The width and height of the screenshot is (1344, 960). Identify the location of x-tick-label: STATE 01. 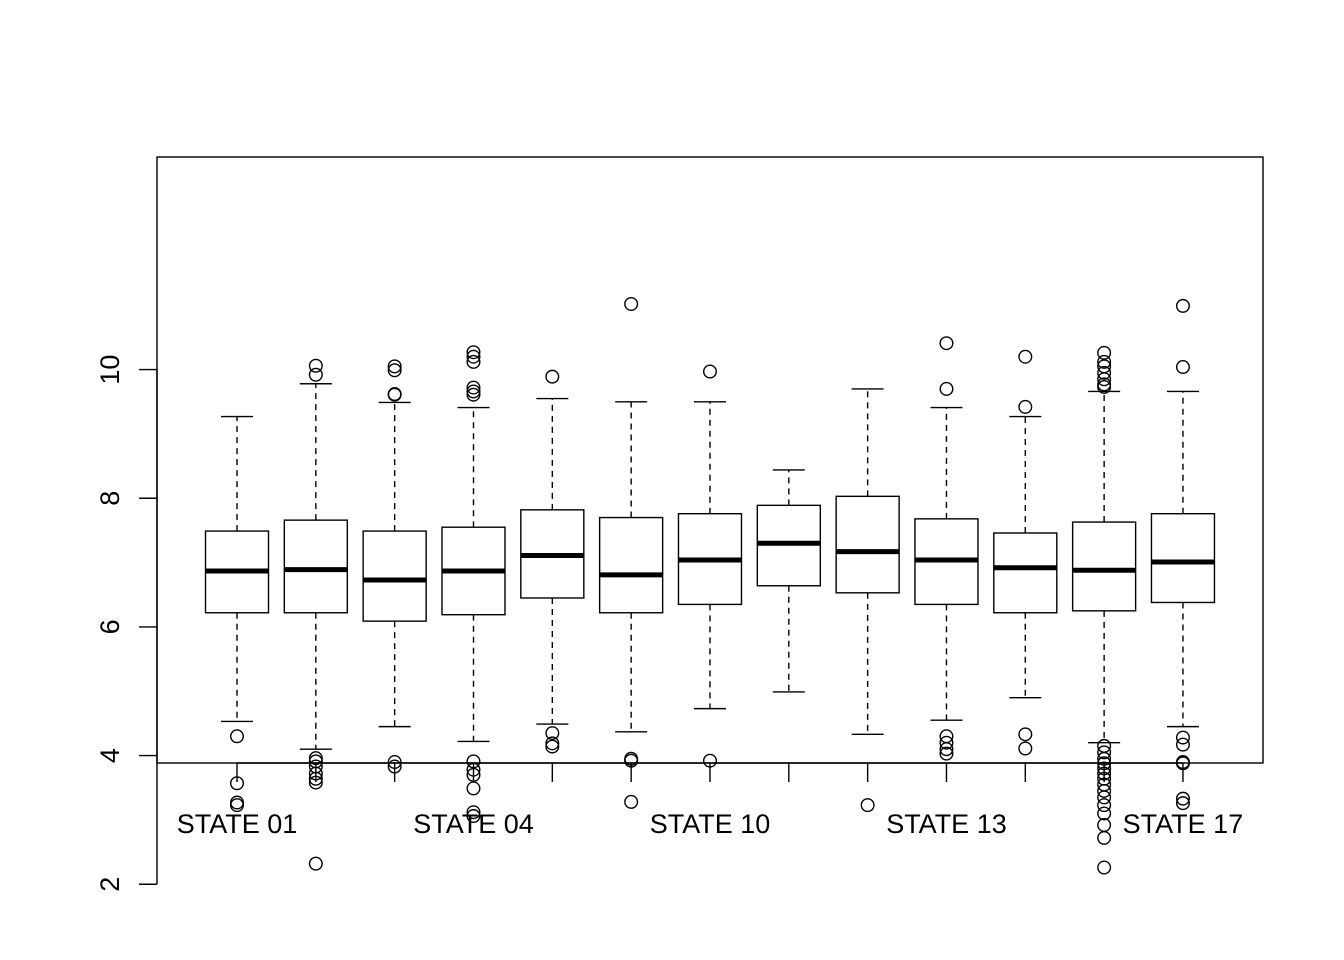
(237, 824).